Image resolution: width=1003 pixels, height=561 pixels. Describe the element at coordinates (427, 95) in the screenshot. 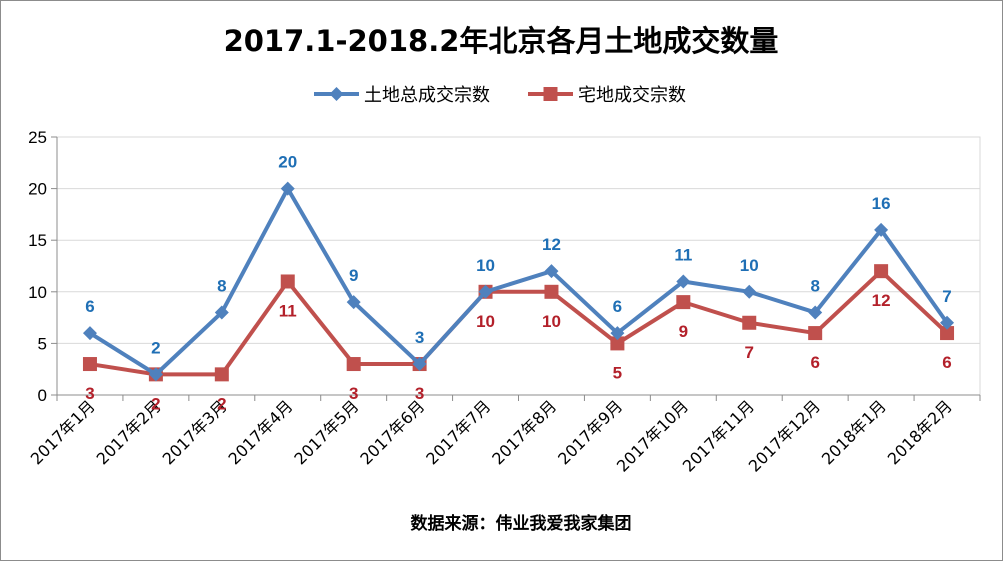

I see `legend-label-total: 土地总成交宗数` at that location.